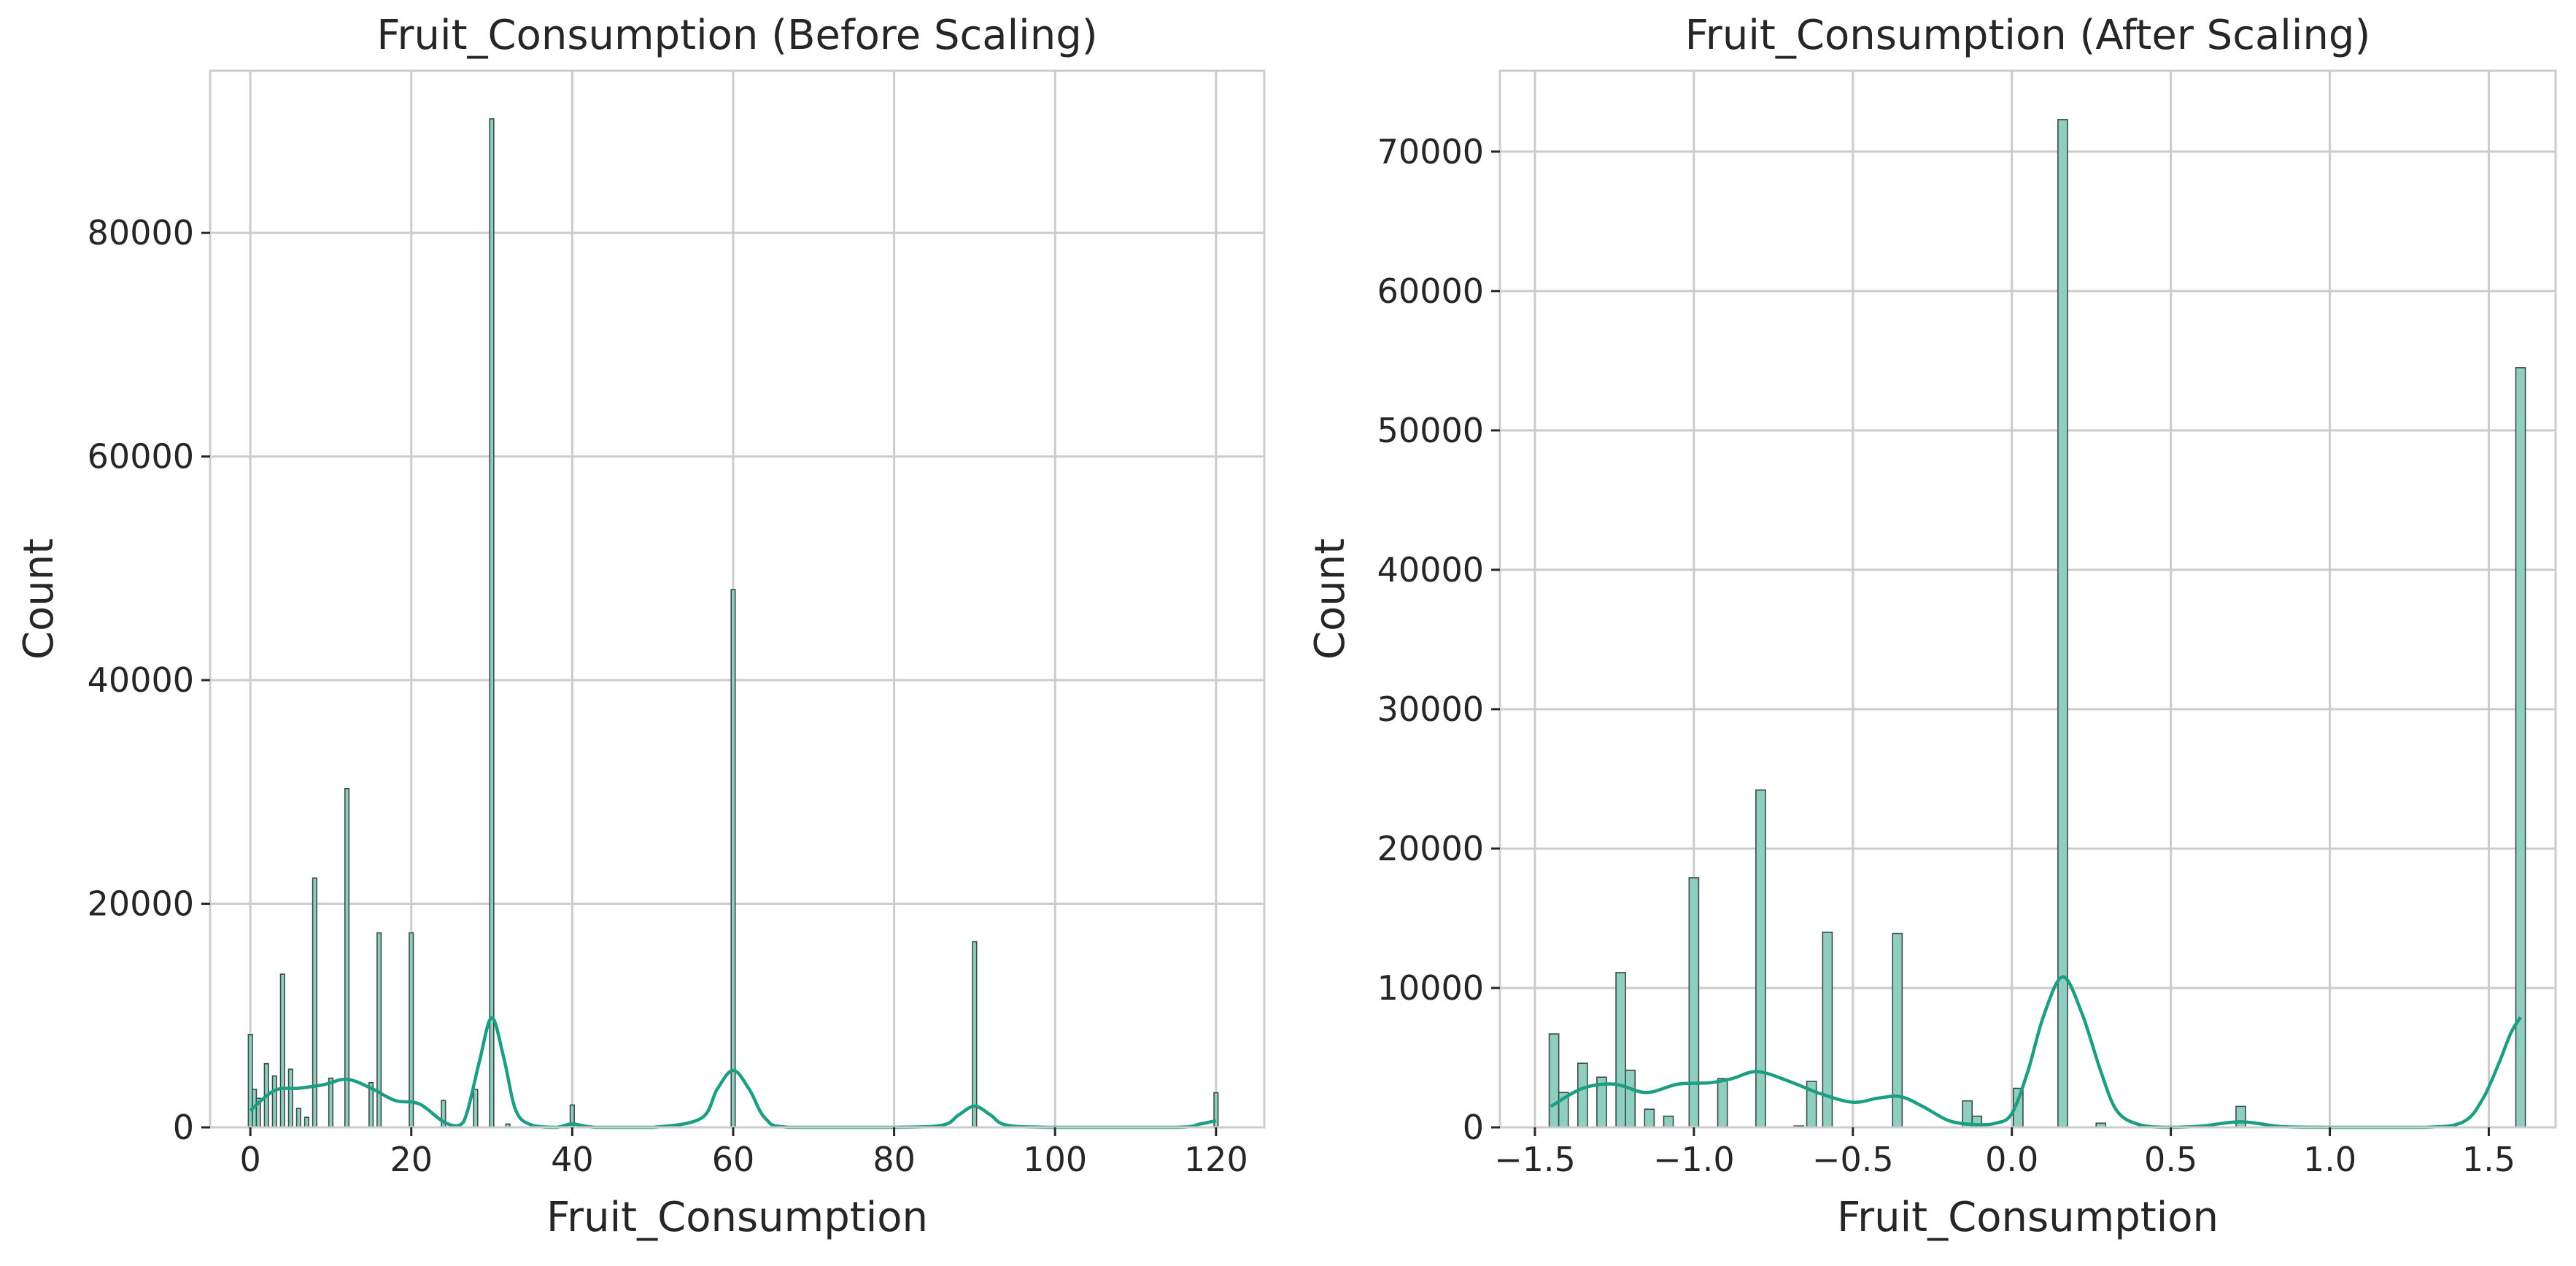  I want to click on x-tick-label: 0.0, so click(2011, 1160).